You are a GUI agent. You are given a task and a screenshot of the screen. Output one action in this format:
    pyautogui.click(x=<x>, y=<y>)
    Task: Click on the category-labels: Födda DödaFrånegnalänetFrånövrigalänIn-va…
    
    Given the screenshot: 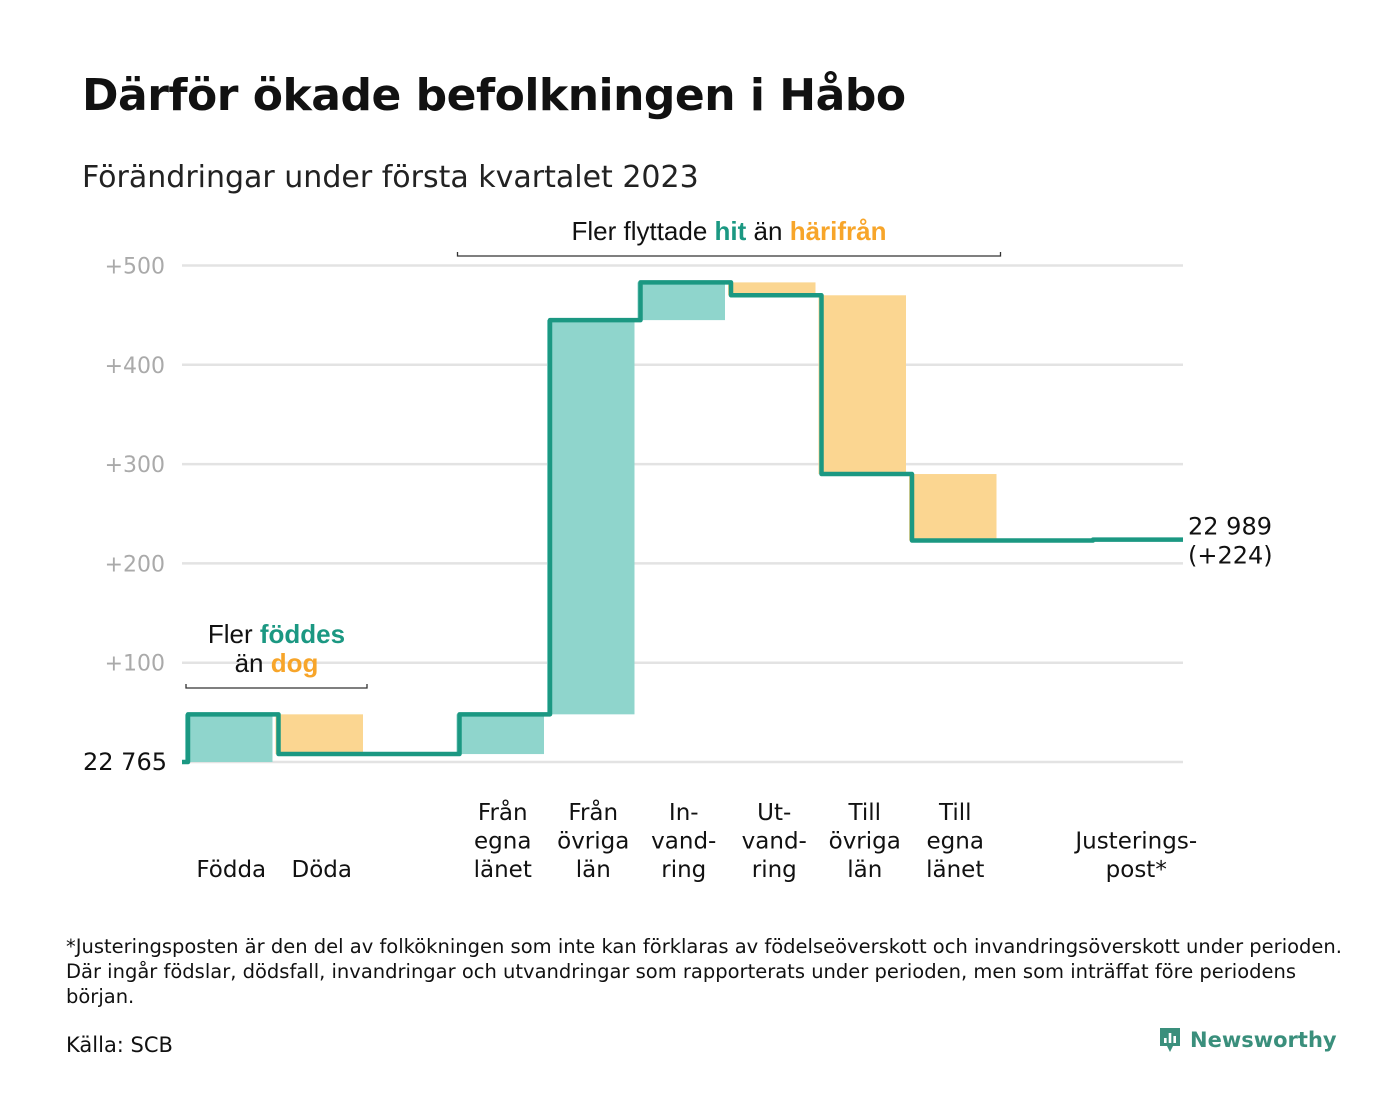 What is the action you would take?
    pyautogui.click(x=696, y=840)
    